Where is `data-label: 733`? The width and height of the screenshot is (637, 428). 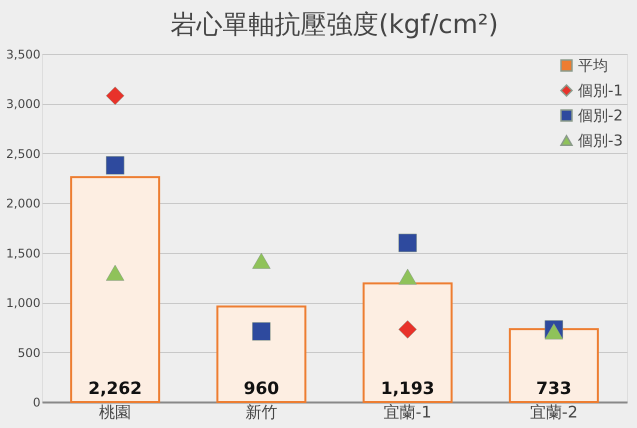
data-label: 733 is located at coordinates (554, 389).